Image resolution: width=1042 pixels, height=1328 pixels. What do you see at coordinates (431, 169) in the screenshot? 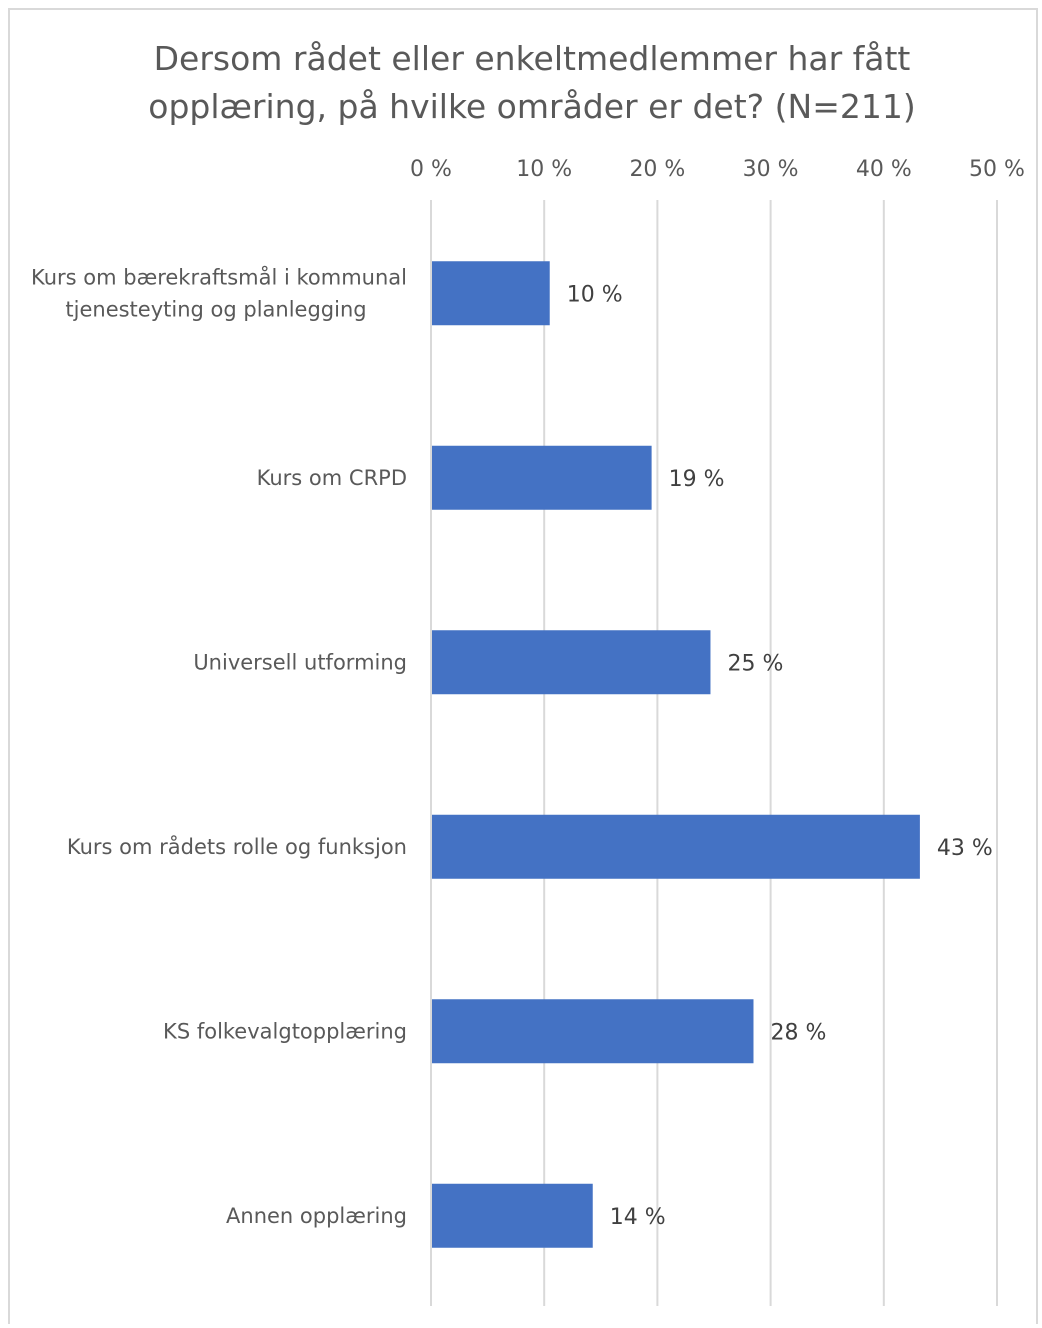
I see `x-tick-label-0: 0 %` at bounding box center [431, 169].